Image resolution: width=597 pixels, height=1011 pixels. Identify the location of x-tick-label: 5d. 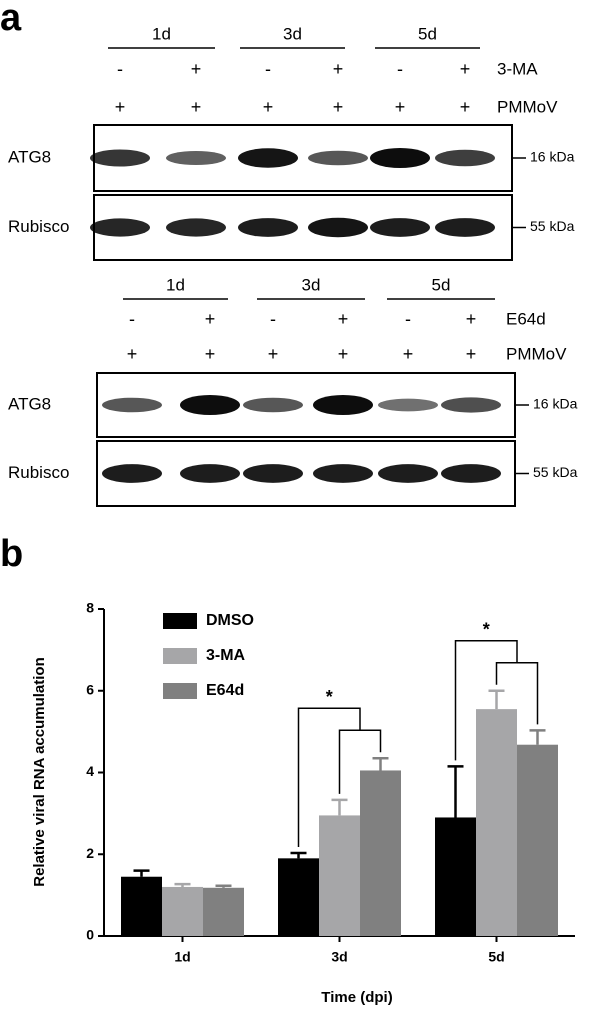
(496, 957).